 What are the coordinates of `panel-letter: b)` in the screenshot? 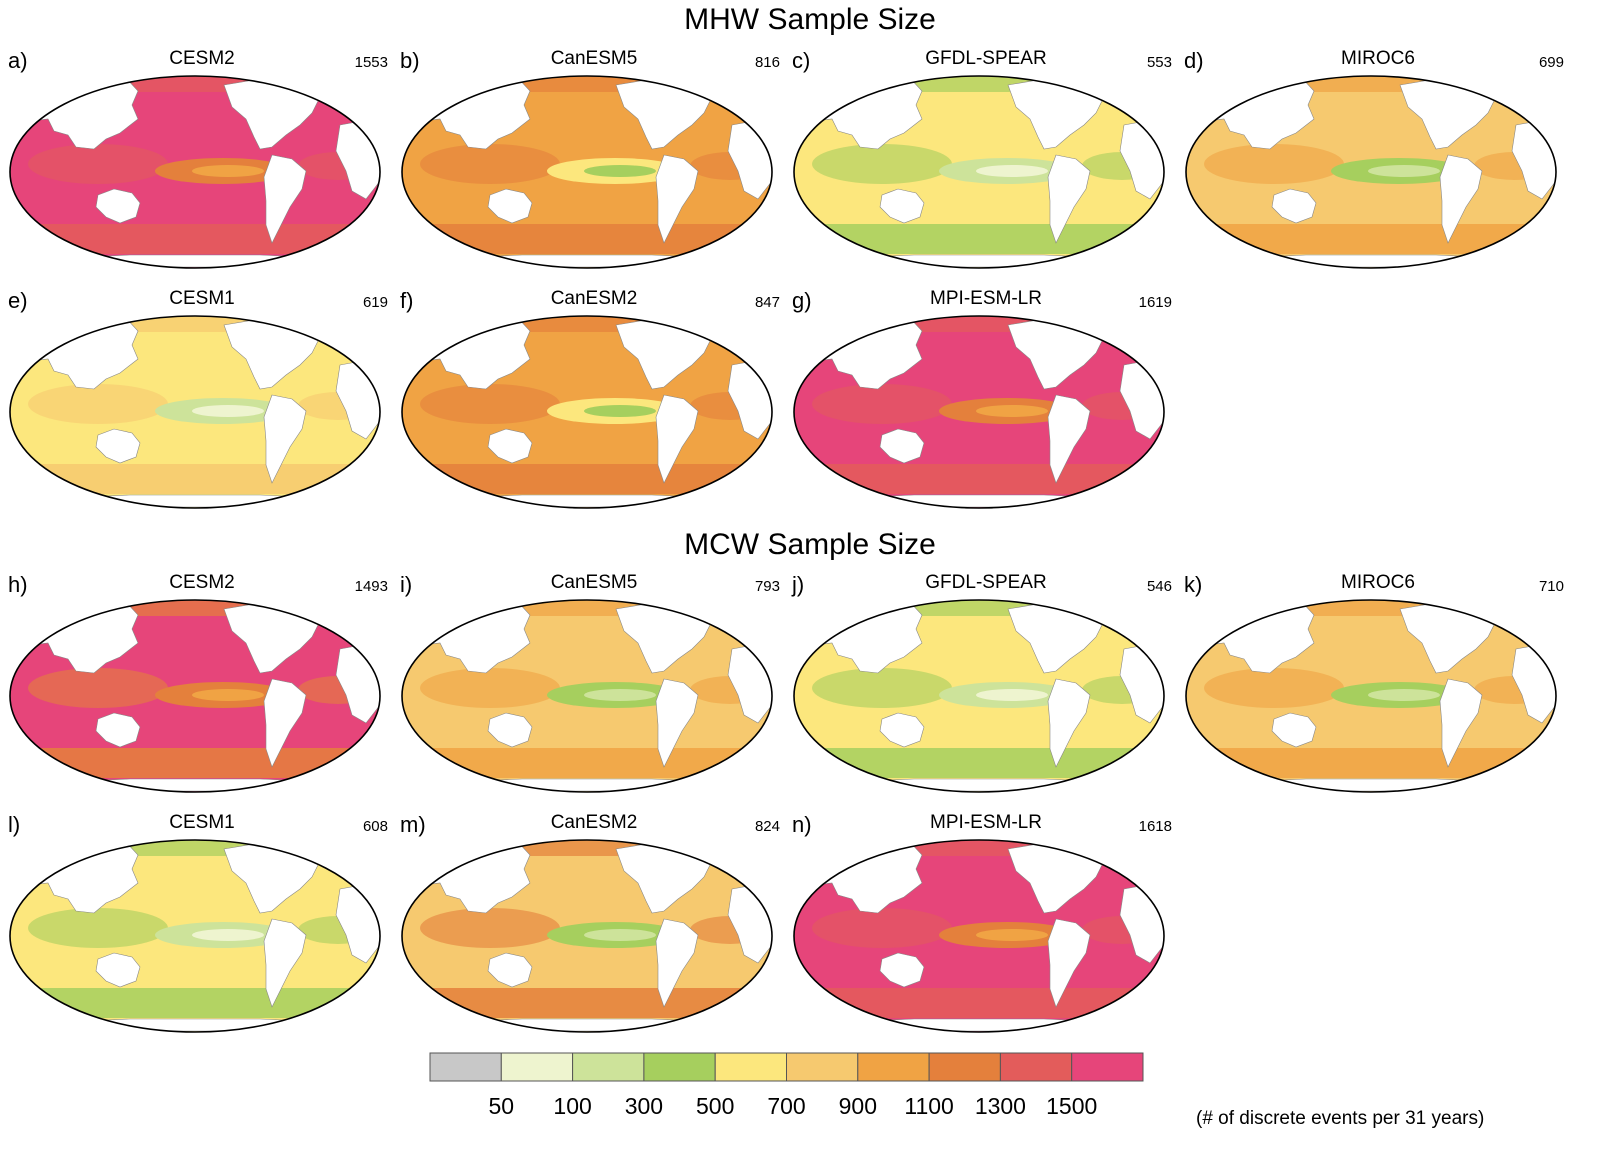 It's located at (410, 60).